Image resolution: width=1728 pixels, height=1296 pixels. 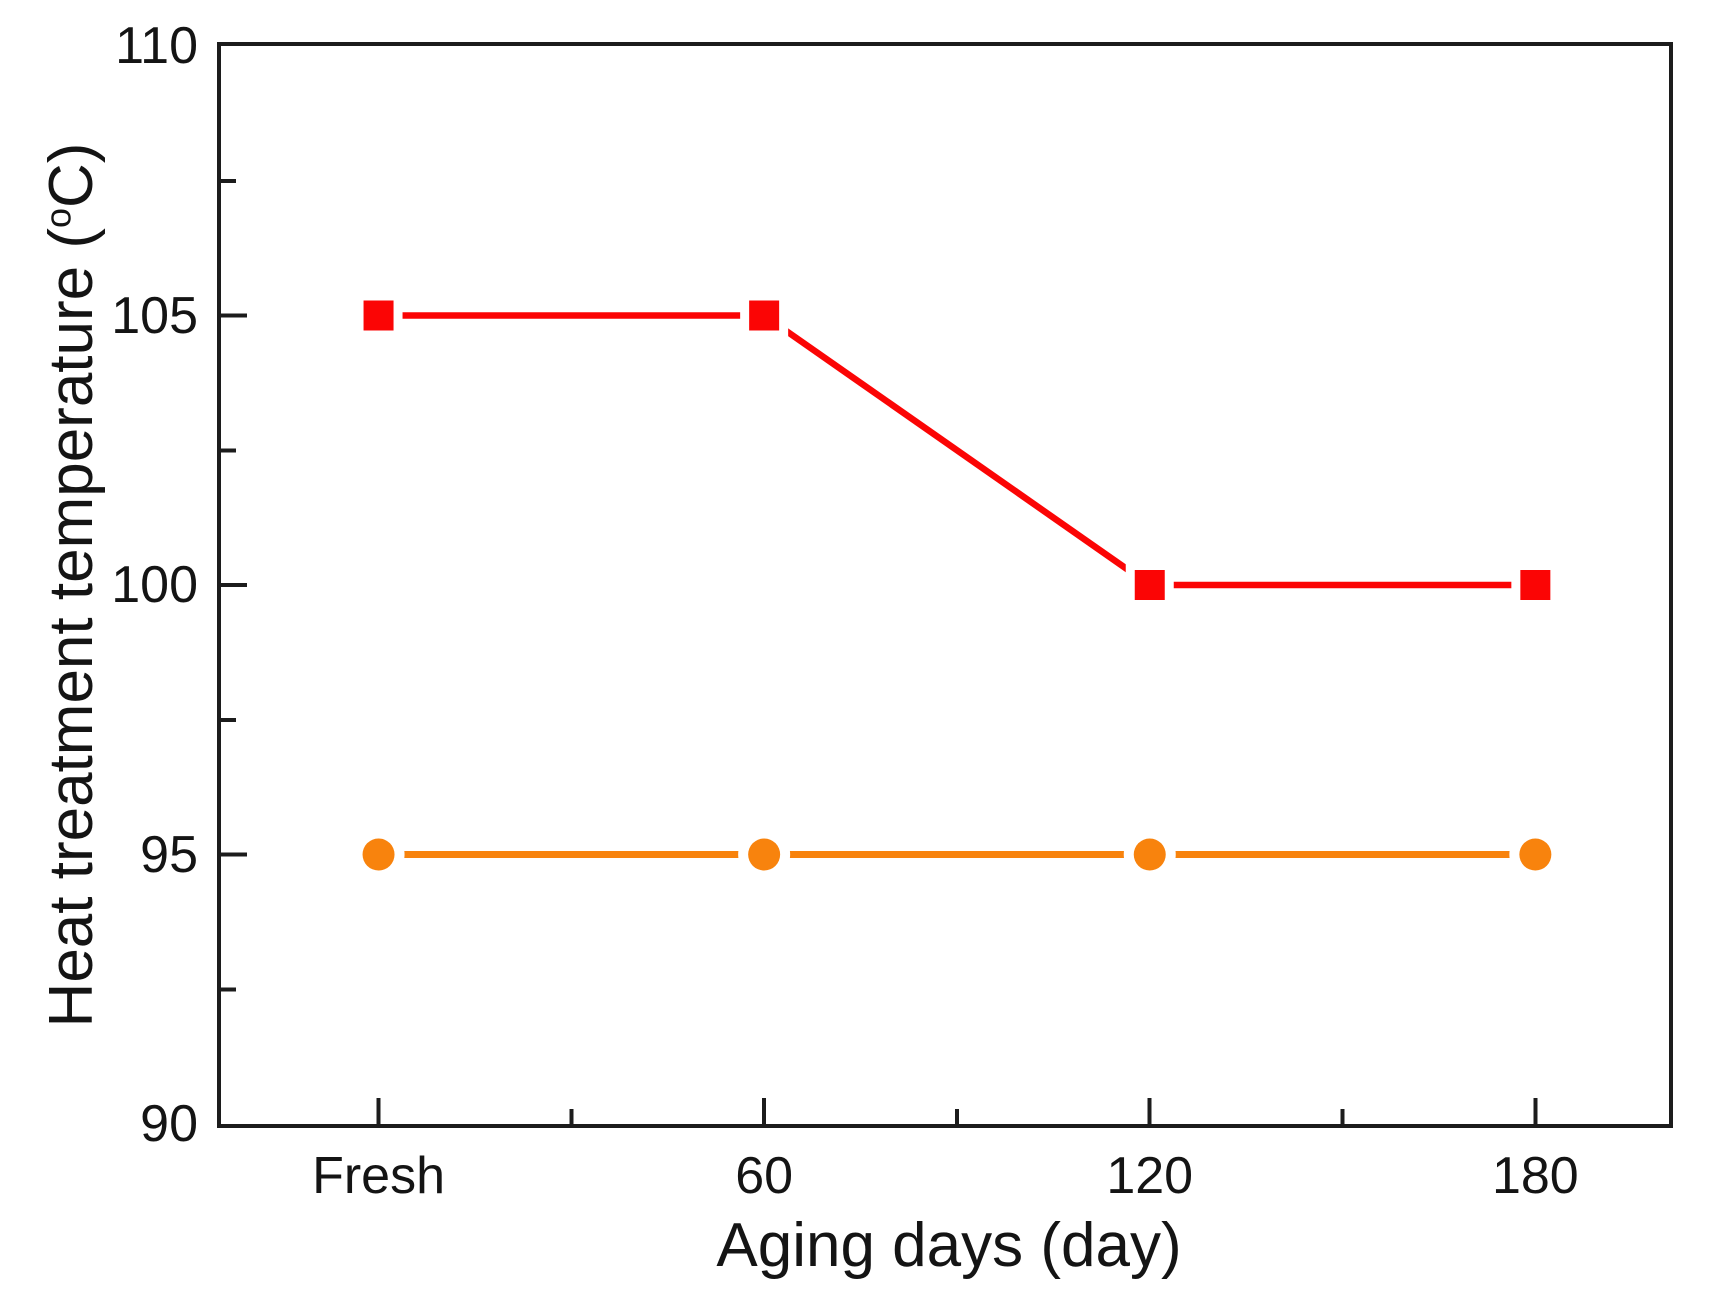 What do you see at coordinates (58, 217) in the screenshot?
I see `degree-superscript: o` at bounding box center [58, 217].